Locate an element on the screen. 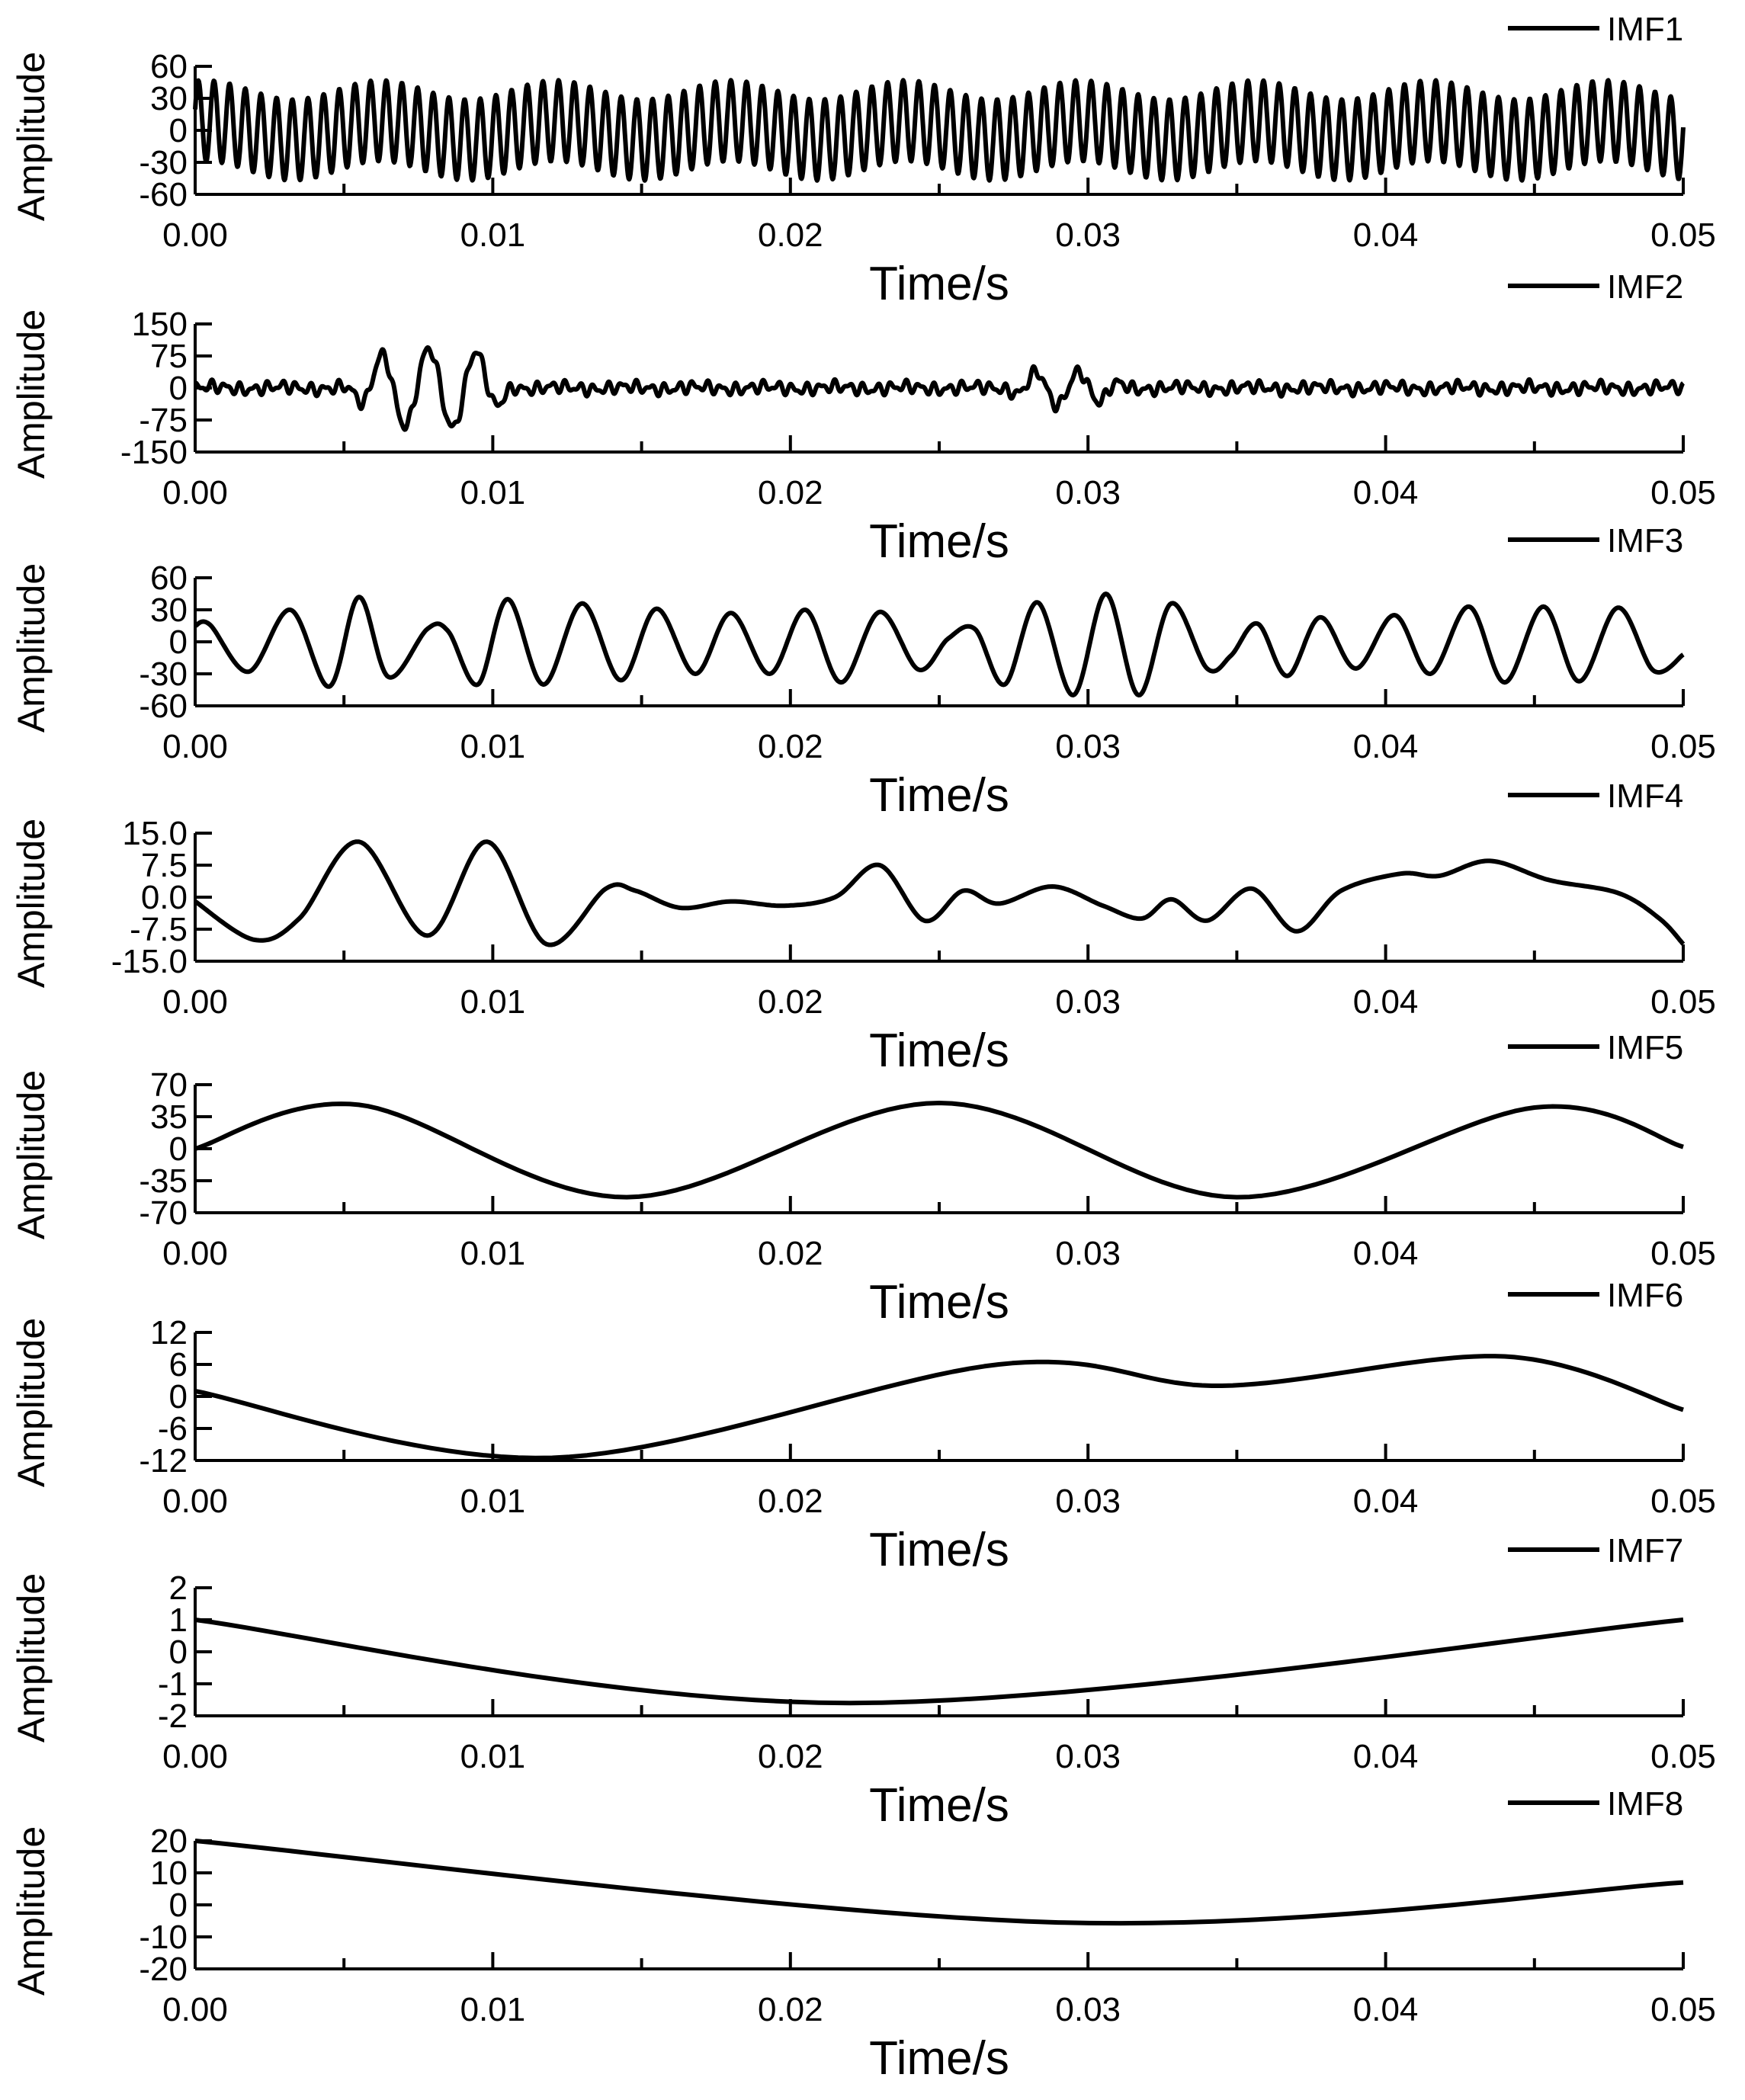 This screenshot has height=2100, width=1745. y-tick-label: 12 is located at coordinates (169, 1332).